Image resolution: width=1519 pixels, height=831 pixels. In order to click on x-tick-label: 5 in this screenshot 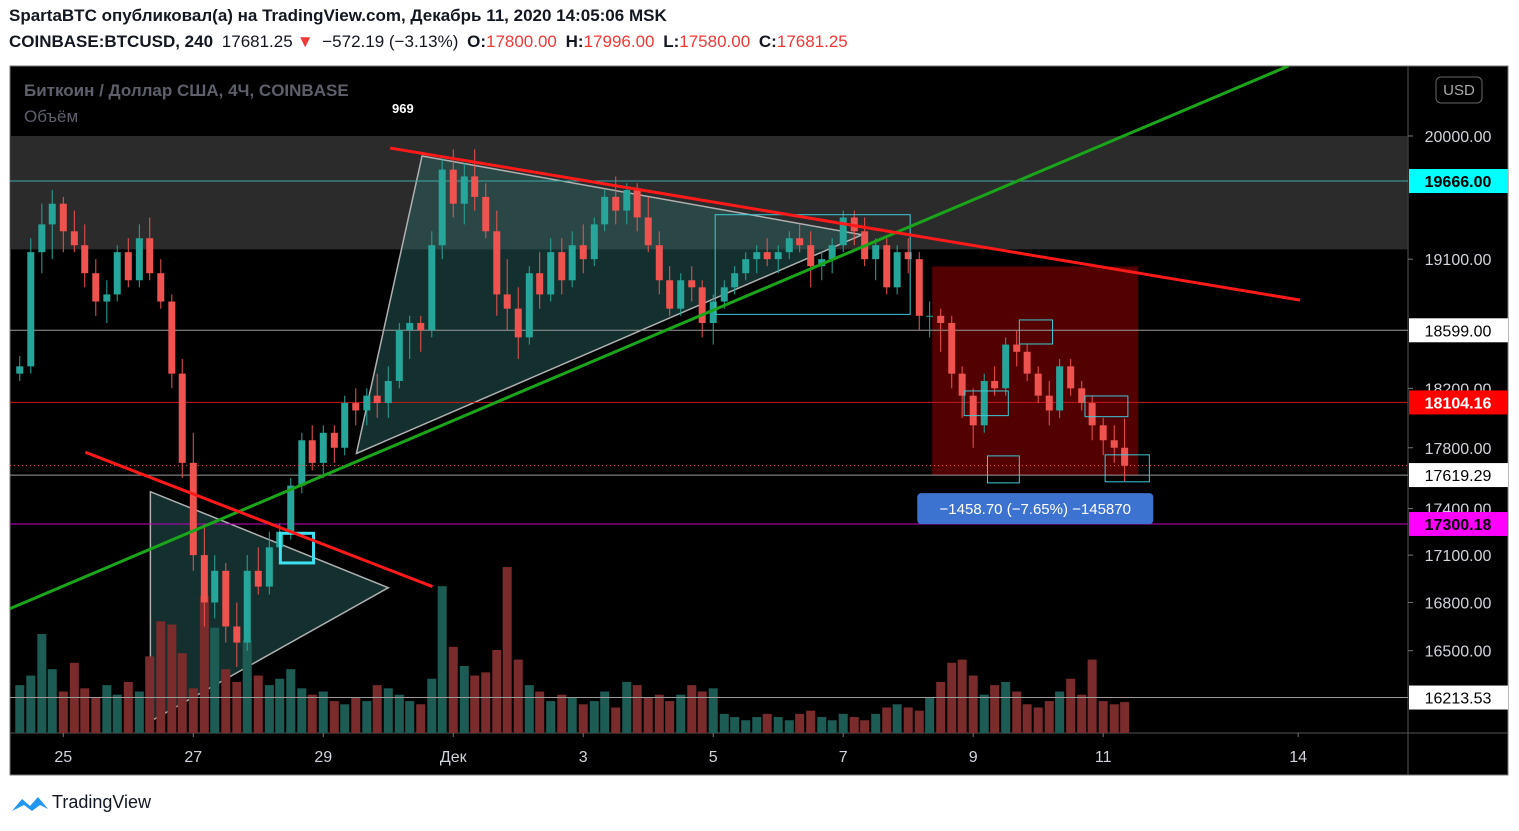, I will do `click(713, 757)`.